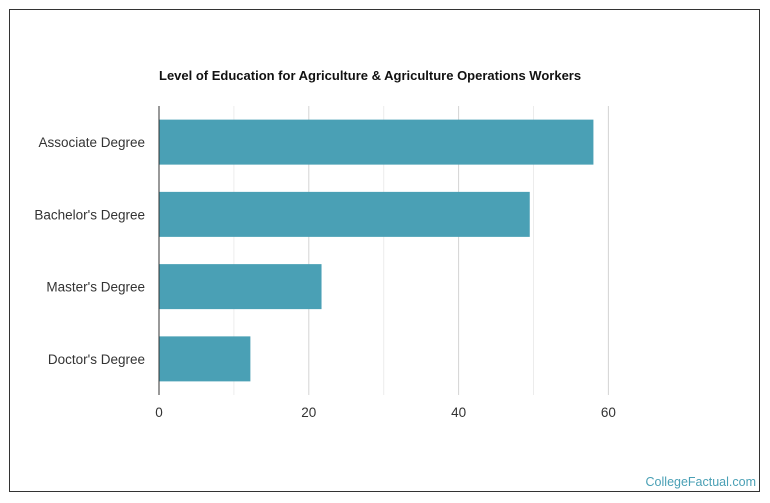 The image size is (770, 503). What do you see at coordinates (608, 412) in the screenshot?
I see `x-tick-label-3: 60` at bounding box center [608, 412].